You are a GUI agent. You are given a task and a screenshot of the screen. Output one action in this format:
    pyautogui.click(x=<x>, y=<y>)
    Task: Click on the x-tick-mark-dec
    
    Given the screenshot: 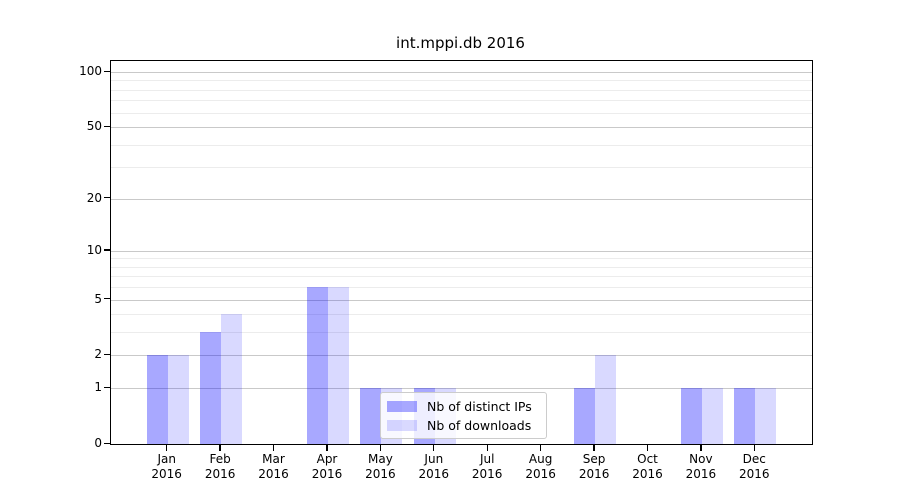 What is the action you would take?
    pyautogui.click(x=754, y=447)
    